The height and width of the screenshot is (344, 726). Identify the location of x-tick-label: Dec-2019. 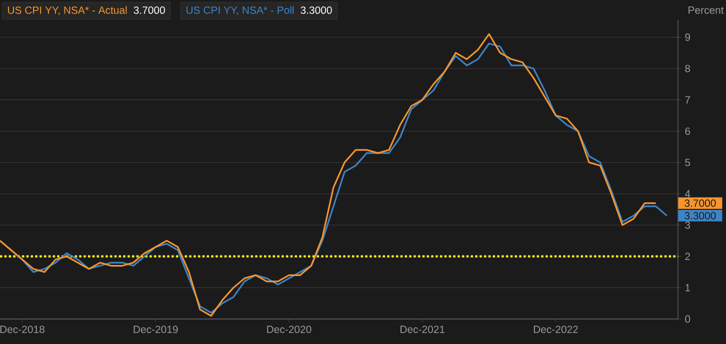
(156, 330).